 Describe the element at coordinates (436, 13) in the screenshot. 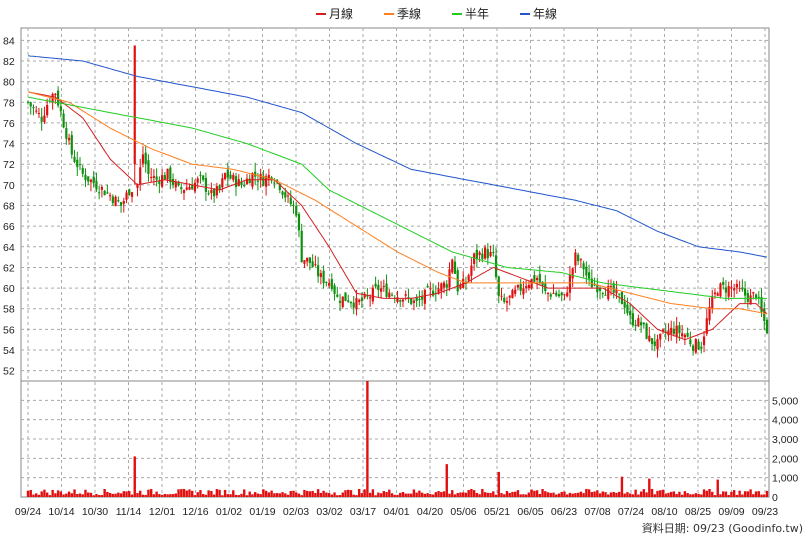

I see `chart-legend: 月線 季線 半年 年線` at that location.